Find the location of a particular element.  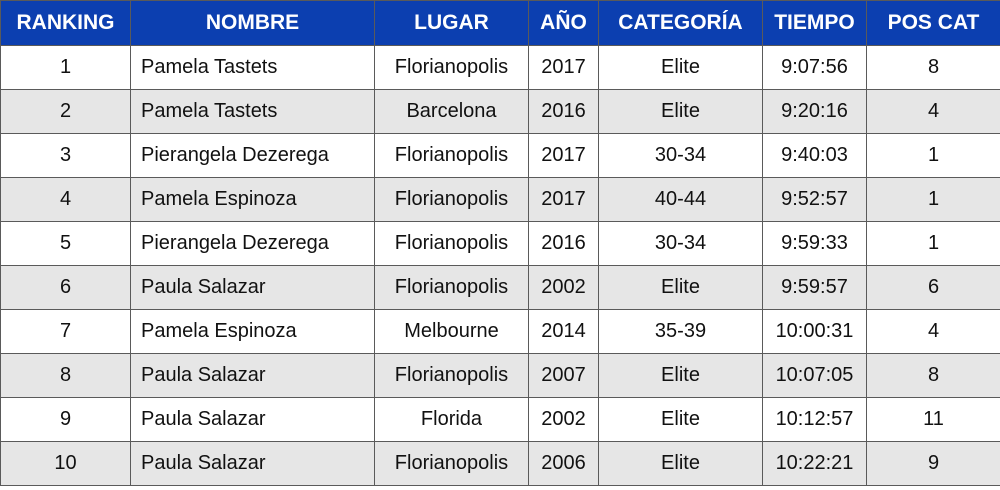

header-ranking: RANKING is located at coordinates (65, 23).